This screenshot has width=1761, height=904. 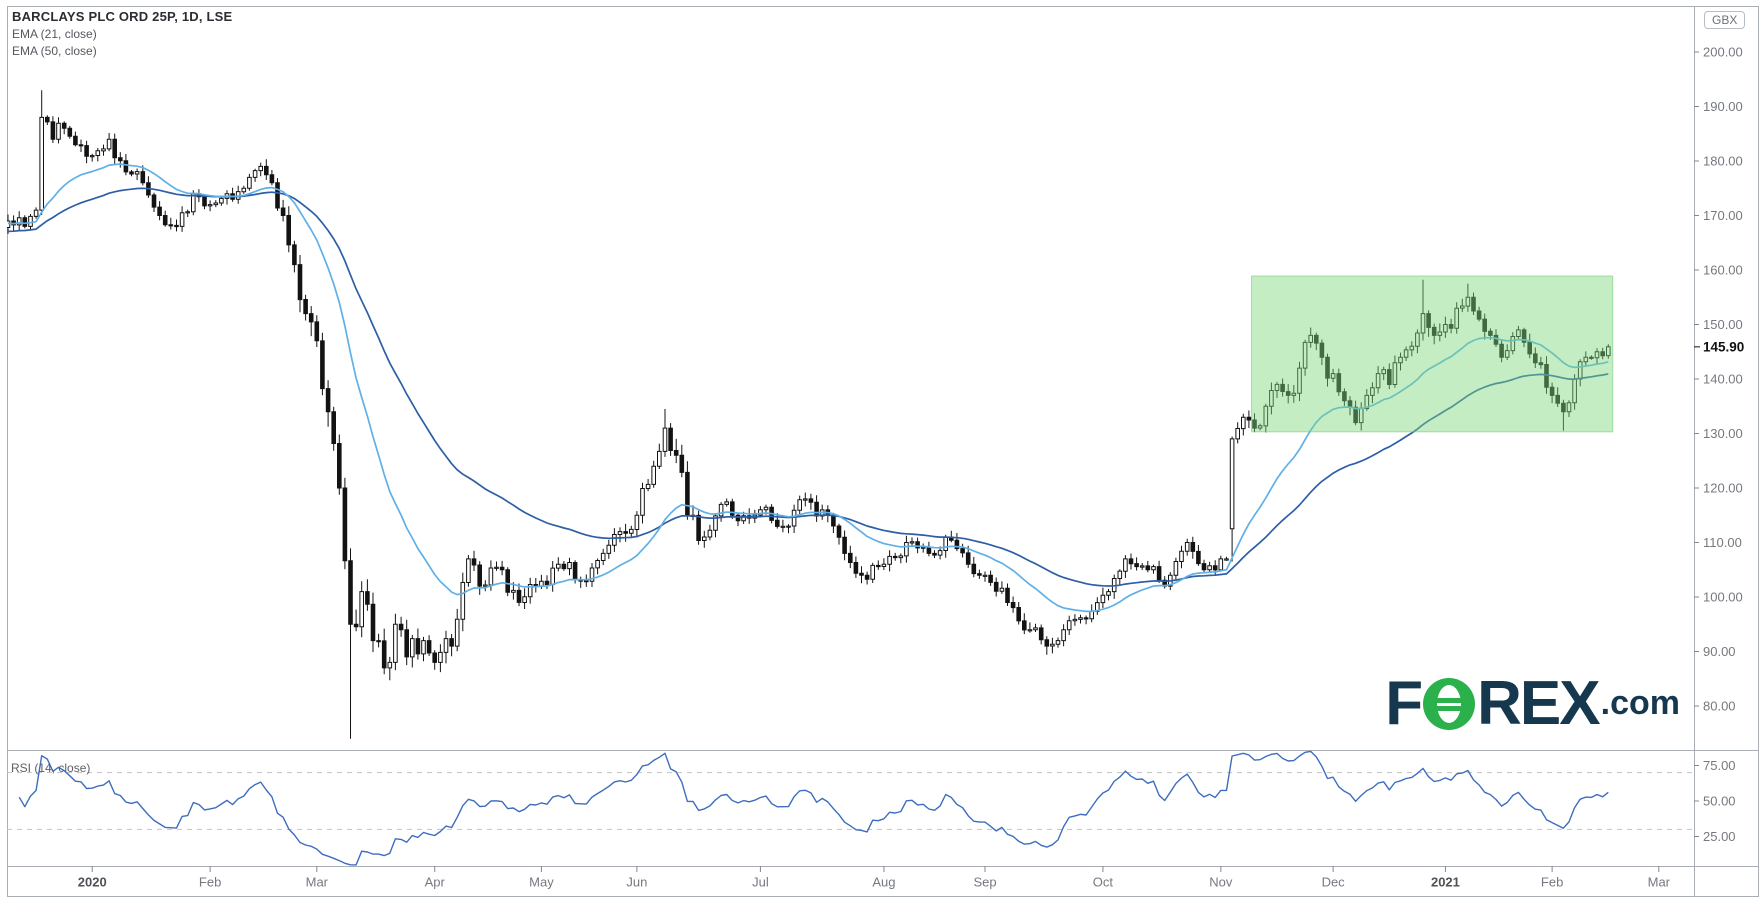 What do you see at coordinates (1725, 20) in the screenshot?
I see `currency-badge: GBX` at bounding box center [1725, 20].